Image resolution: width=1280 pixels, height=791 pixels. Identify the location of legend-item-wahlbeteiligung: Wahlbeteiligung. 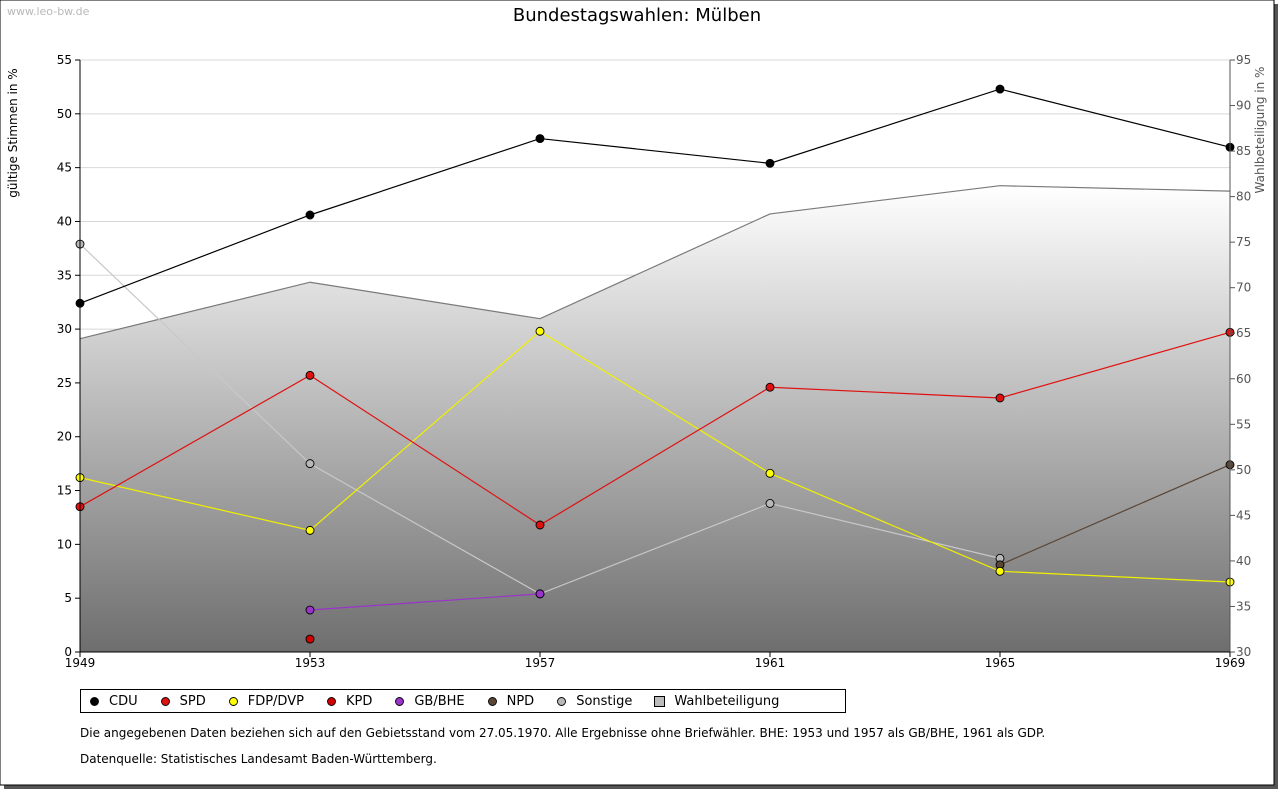
(716, 701).